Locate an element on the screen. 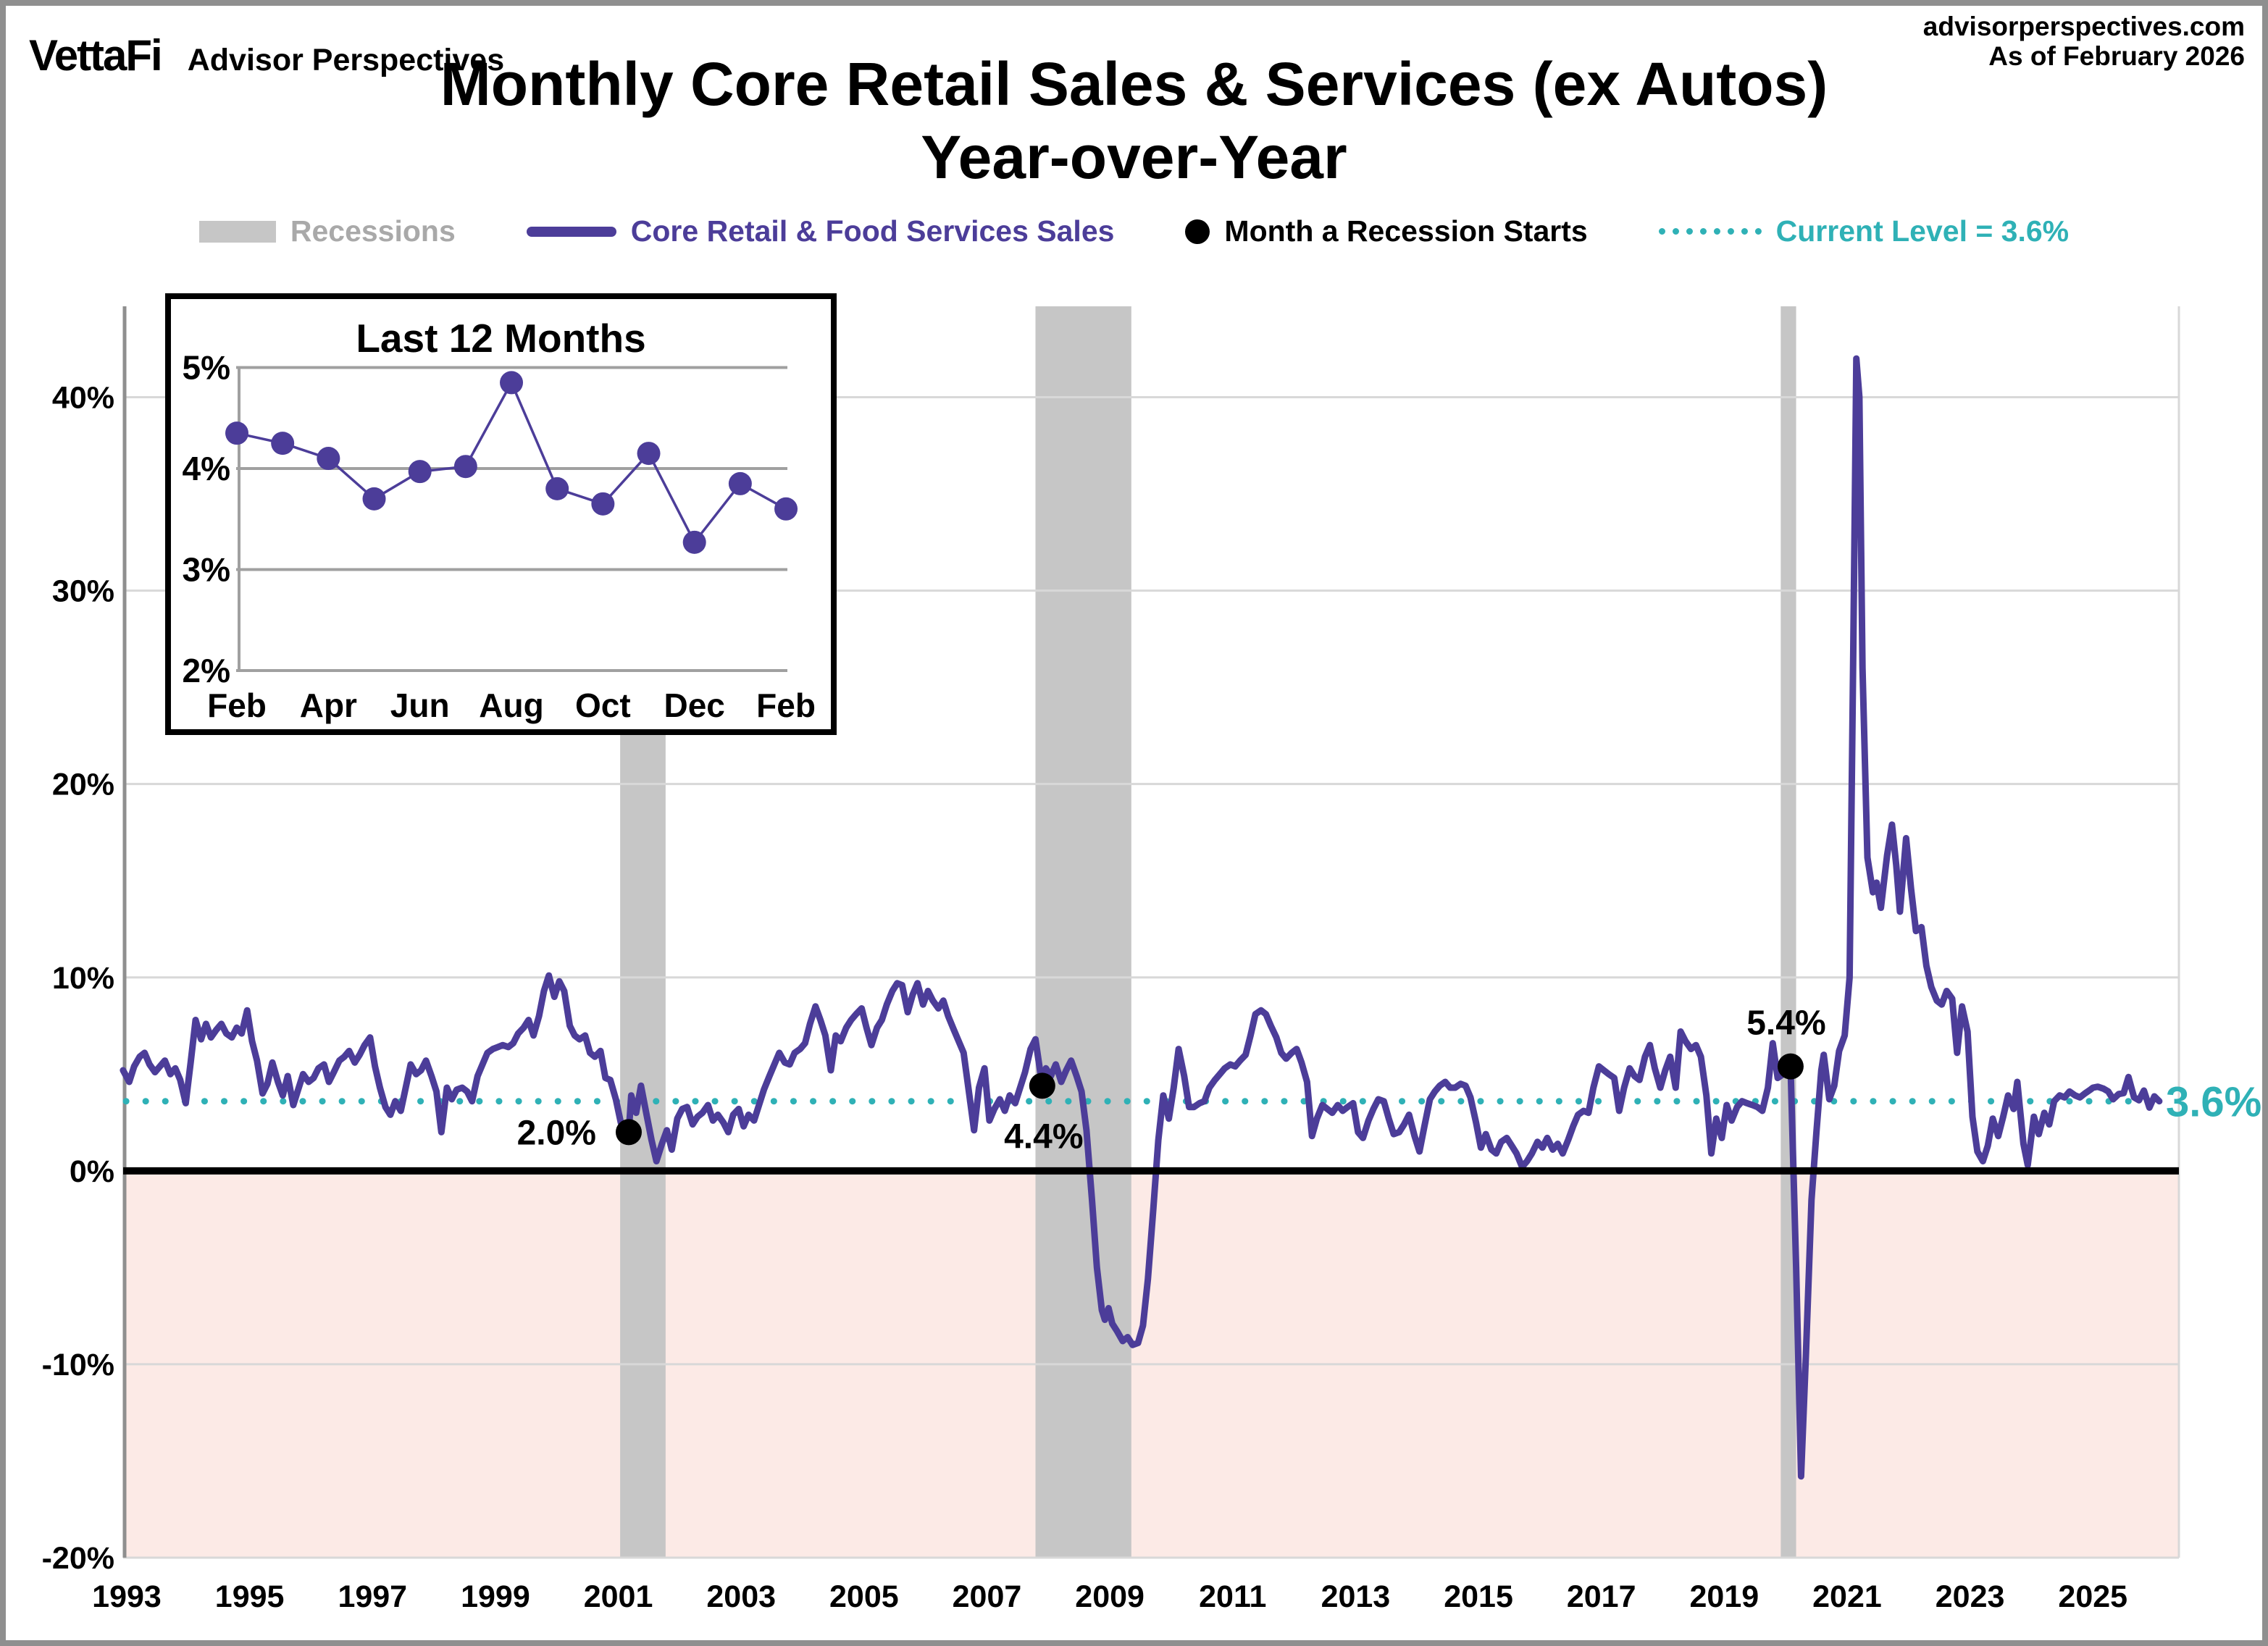 The image size is (2268, 1646). x-tick-label: 2011 is located at coordinates (1233, 1596).